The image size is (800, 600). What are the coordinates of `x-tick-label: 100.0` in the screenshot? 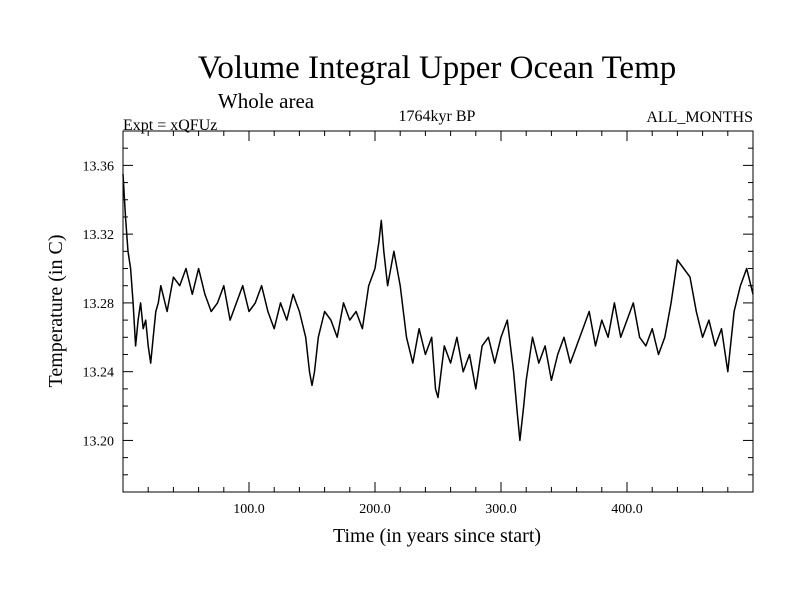 It's located at (249, 509).